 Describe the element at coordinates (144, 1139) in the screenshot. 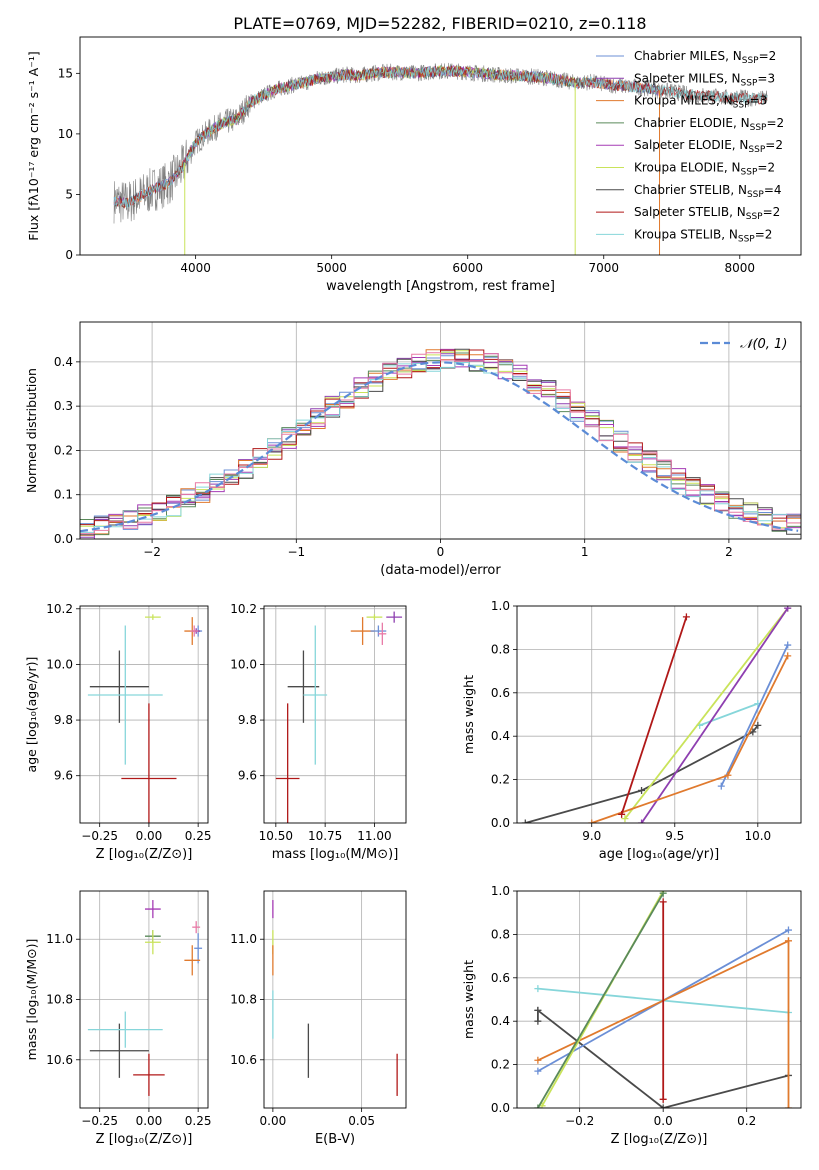

I see `x-axis-label: Z [log₁₀(Z/Z⊙)]` at that location.